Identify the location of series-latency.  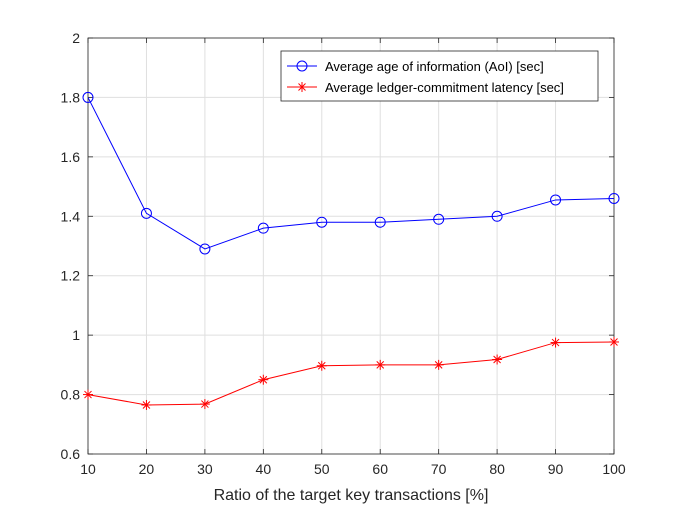
(351, 373).